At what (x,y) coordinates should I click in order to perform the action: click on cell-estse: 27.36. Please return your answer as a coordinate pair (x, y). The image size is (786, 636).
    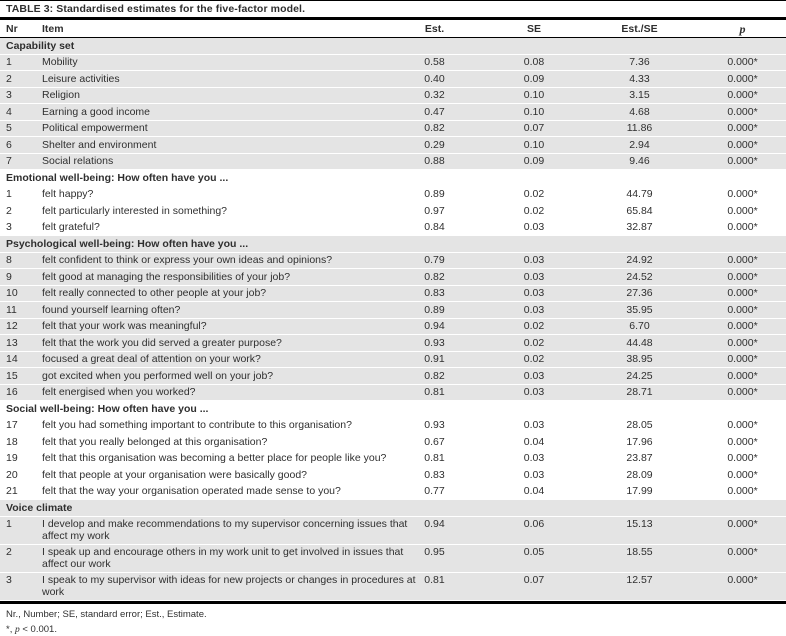
    Looking at the image, I should click on (639, 293).